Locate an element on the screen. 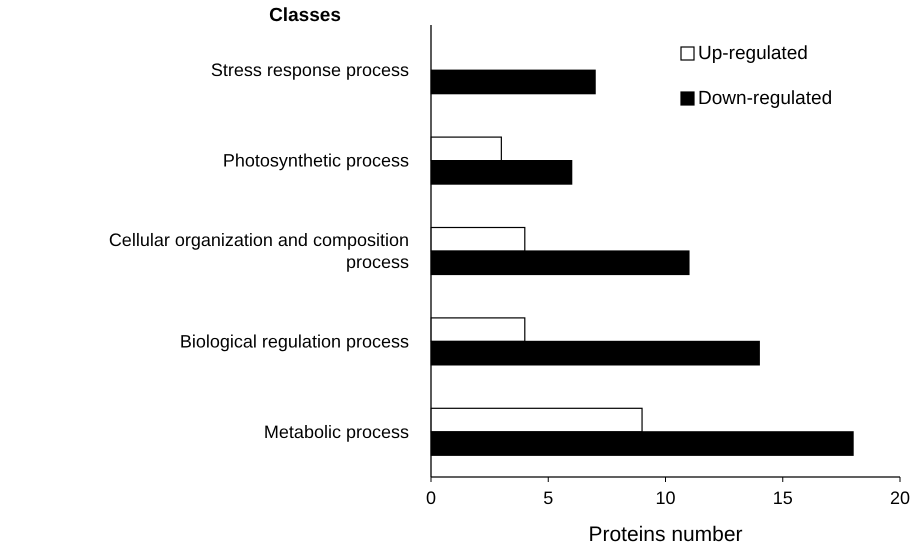 Image resolution: width=921 pixels, height=554 pixels. x-axis-title: Proteins number is located at coordinates (665, 534).